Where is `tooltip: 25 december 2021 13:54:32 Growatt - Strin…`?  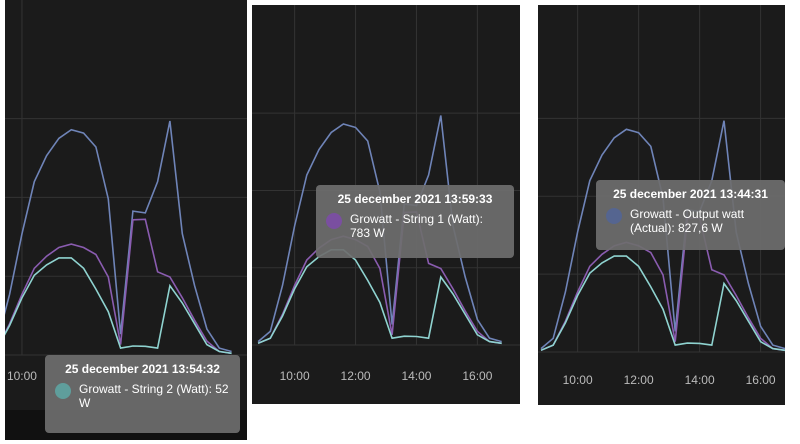 tooltip: 25 december 2021 13:54:32 Growatt - Strin… is located at coordinates (142, 394).